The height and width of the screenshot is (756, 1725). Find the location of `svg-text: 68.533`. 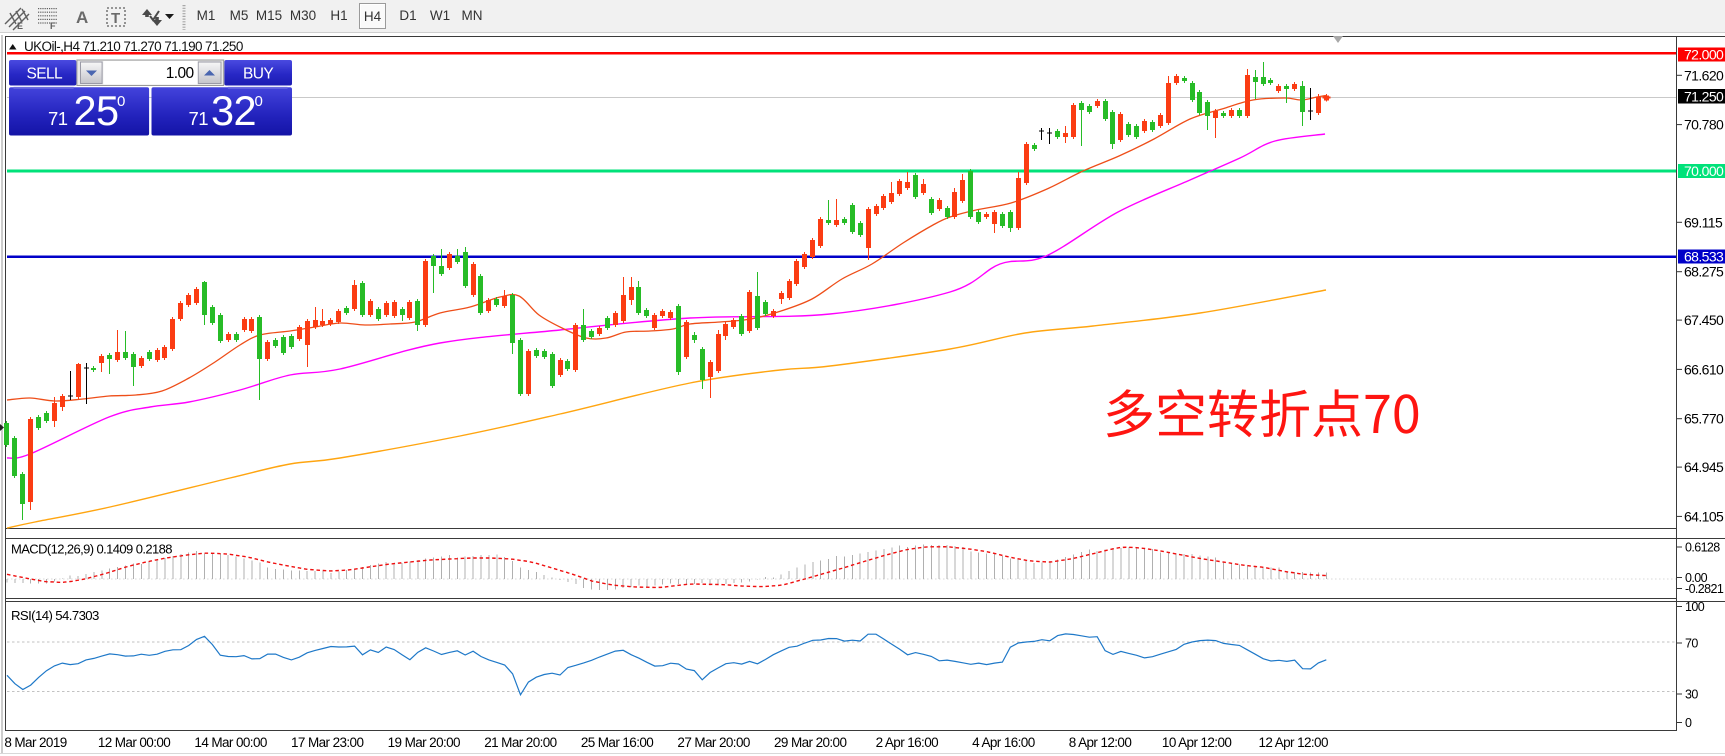

svg-text: 68.533 is located at coordinates (1704, 257).